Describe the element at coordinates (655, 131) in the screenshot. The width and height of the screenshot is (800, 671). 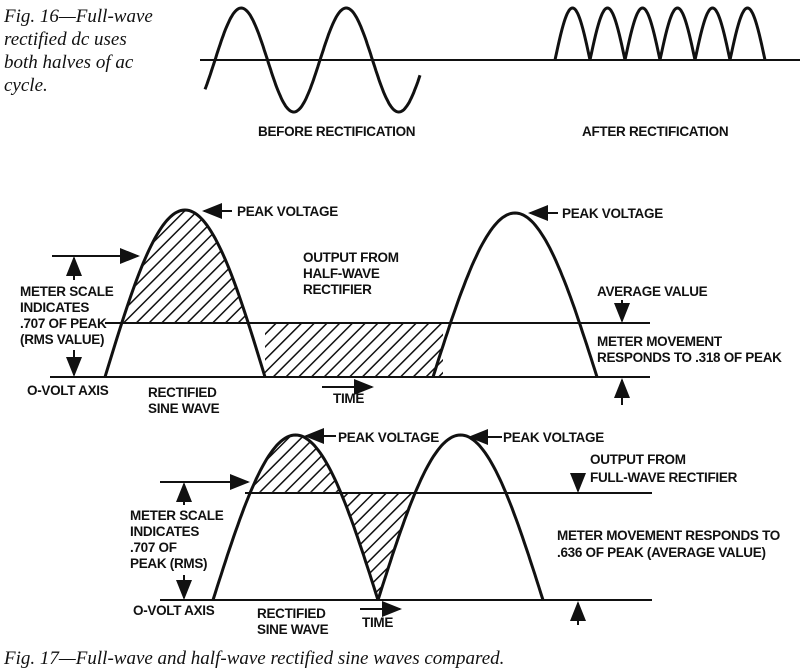
I see `after-rectification-label: AFTER RECTIFICATION` at that location.